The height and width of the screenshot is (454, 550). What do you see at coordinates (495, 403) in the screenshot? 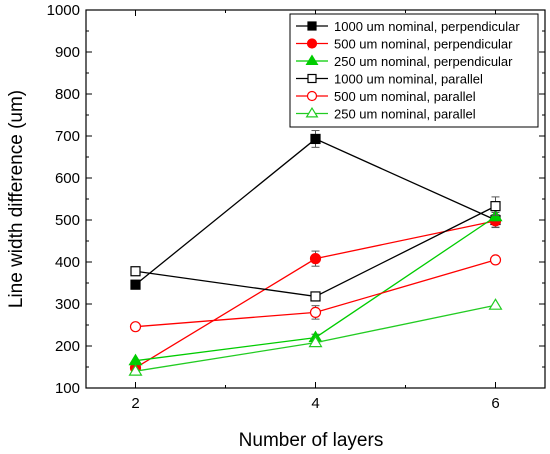
I see `x-tick-label: 6` at bounding box center [495, 403].